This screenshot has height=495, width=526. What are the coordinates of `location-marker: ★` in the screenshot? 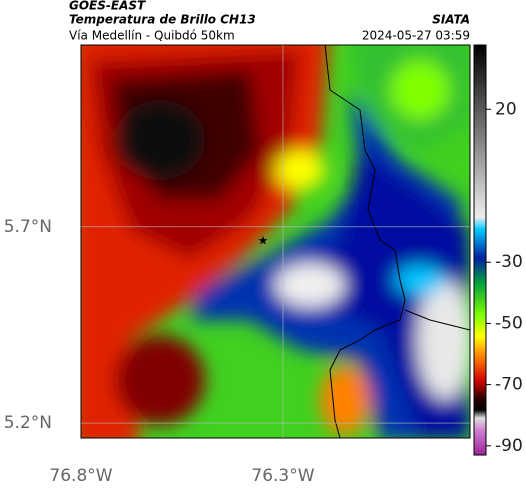 It's located at (263, 241).